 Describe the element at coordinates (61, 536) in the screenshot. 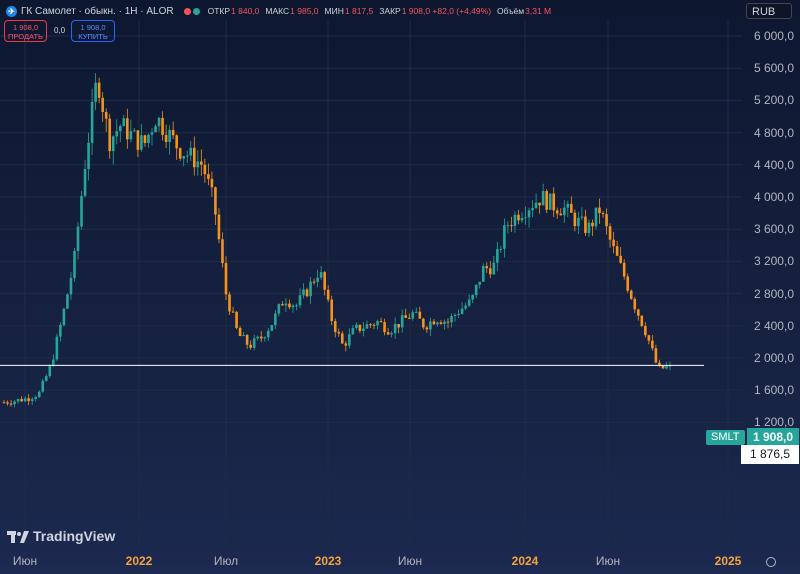

I see `tradingview-logo: TradingView` at that location.